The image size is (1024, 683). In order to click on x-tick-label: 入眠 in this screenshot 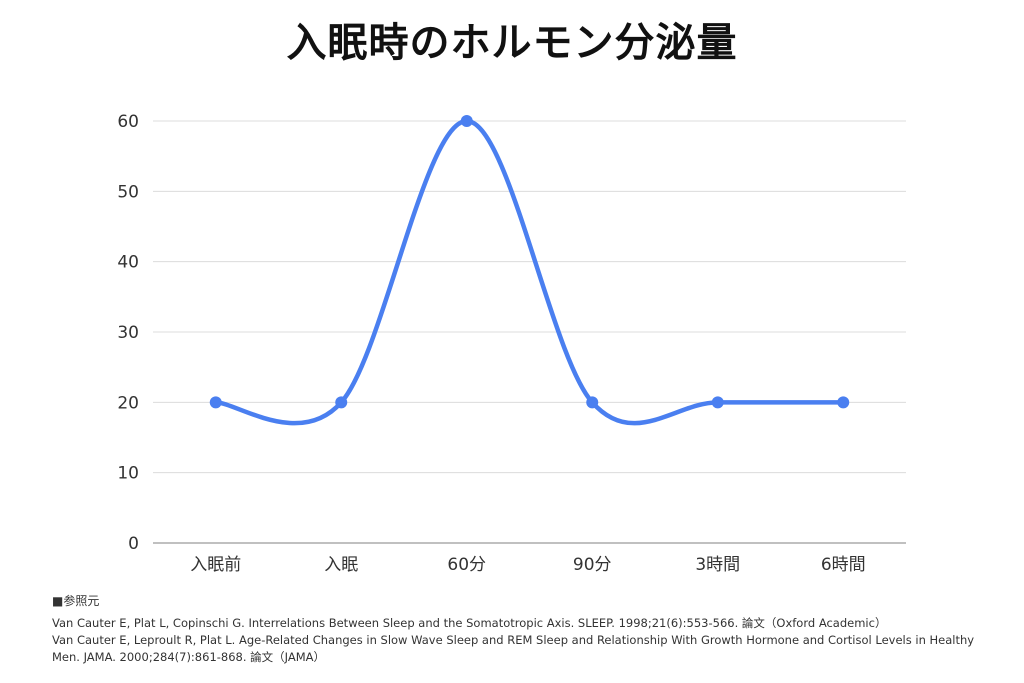, I will do `click(341, 565)`.